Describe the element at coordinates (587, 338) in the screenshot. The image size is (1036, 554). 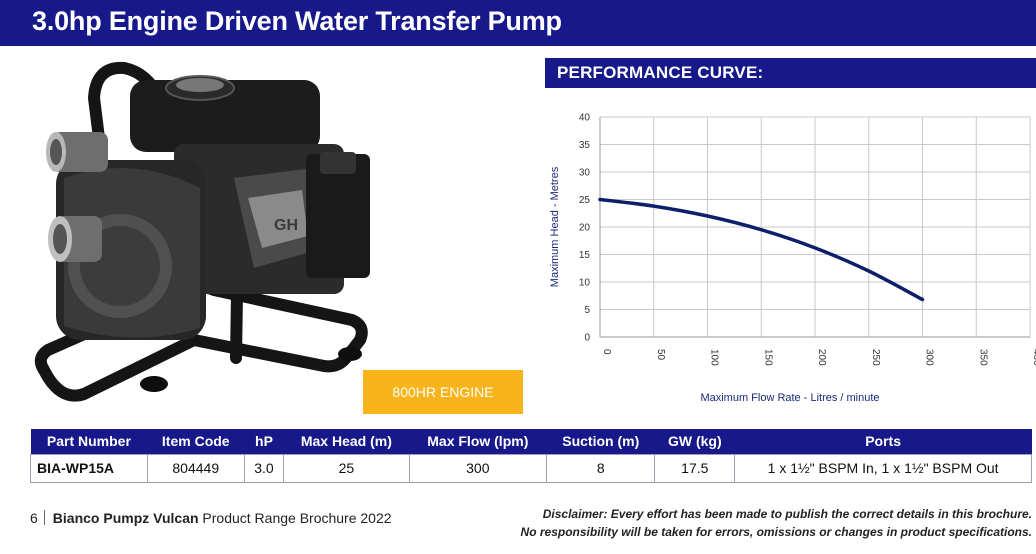
I see `y-tick-label: 0` at that location.